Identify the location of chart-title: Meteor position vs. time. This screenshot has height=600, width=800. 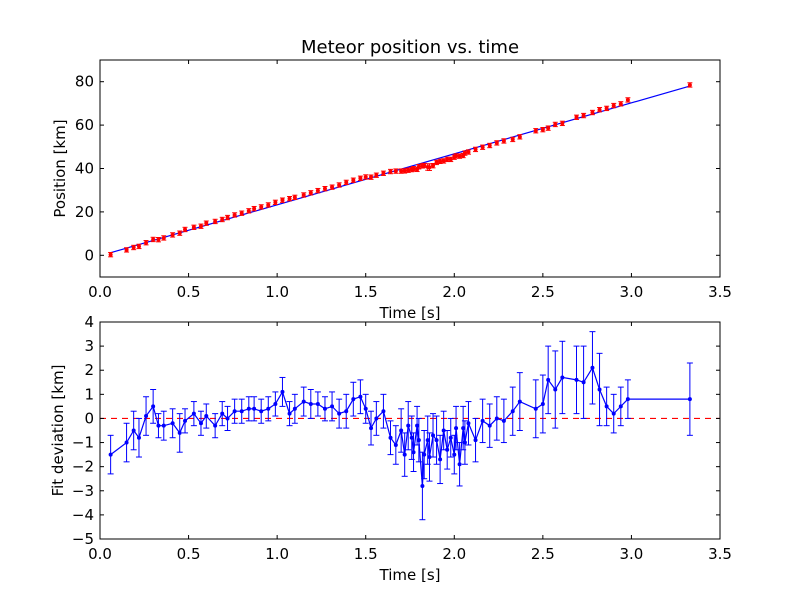
(410, 47).